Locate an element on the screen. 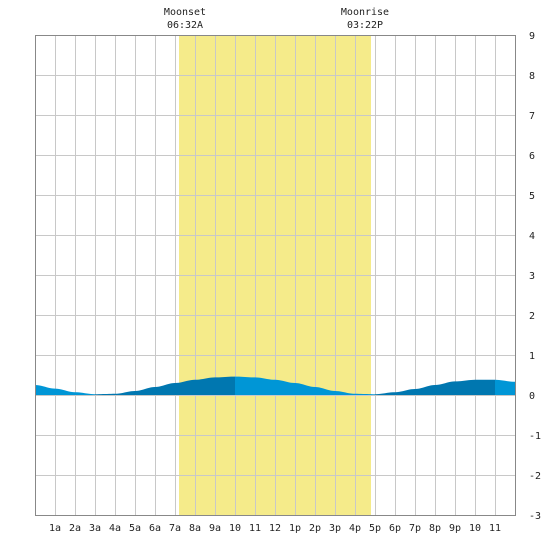 This screenshot has width=550, height=550. x-tick-label: 7a is located at coordinates (175, 528).